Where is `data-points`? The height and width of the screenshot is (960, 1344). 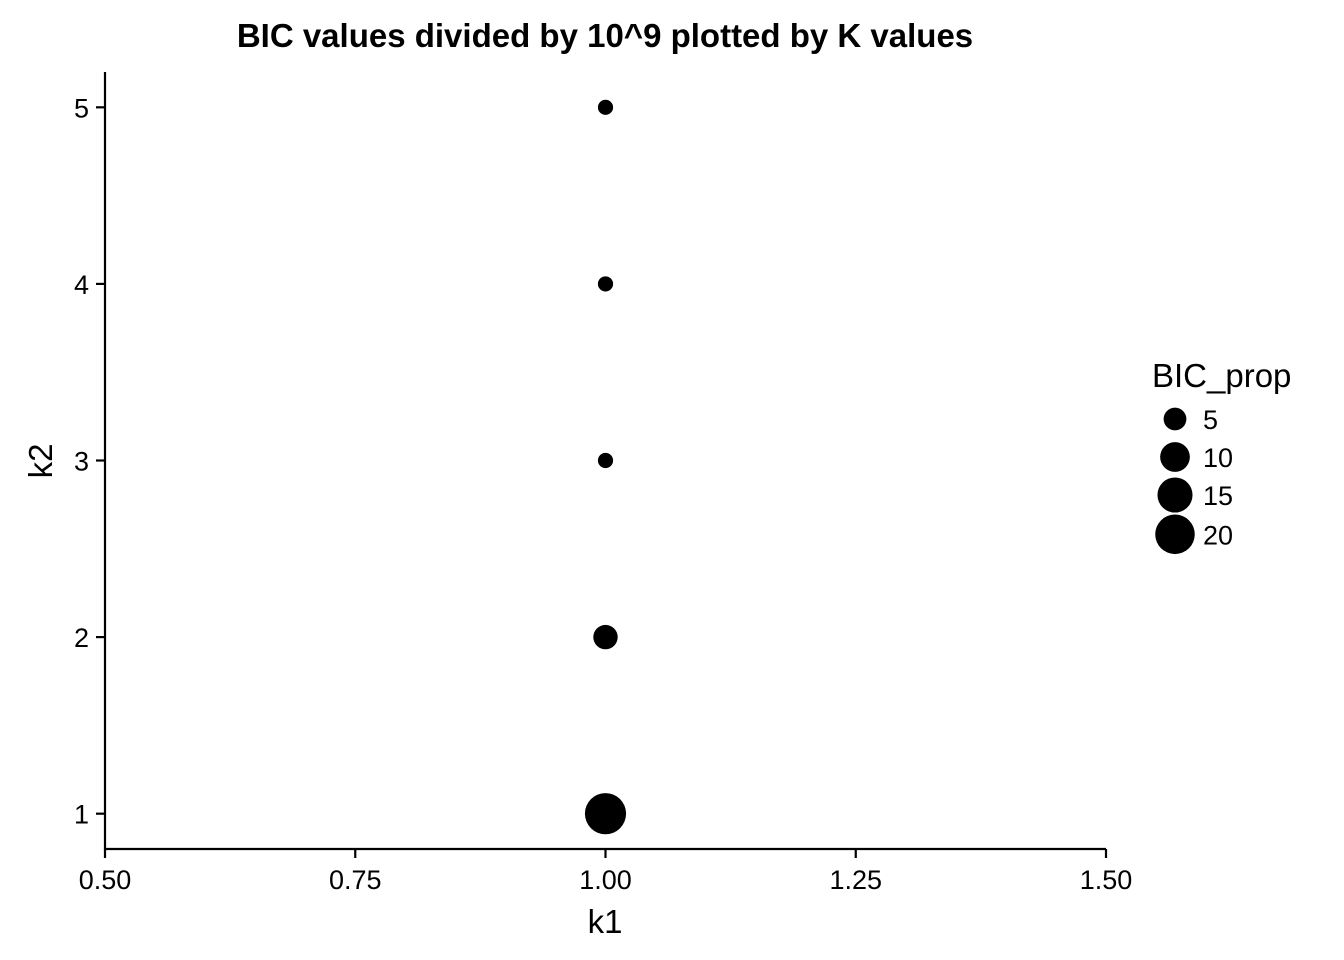 data-points is located at coordinates (605, 467).